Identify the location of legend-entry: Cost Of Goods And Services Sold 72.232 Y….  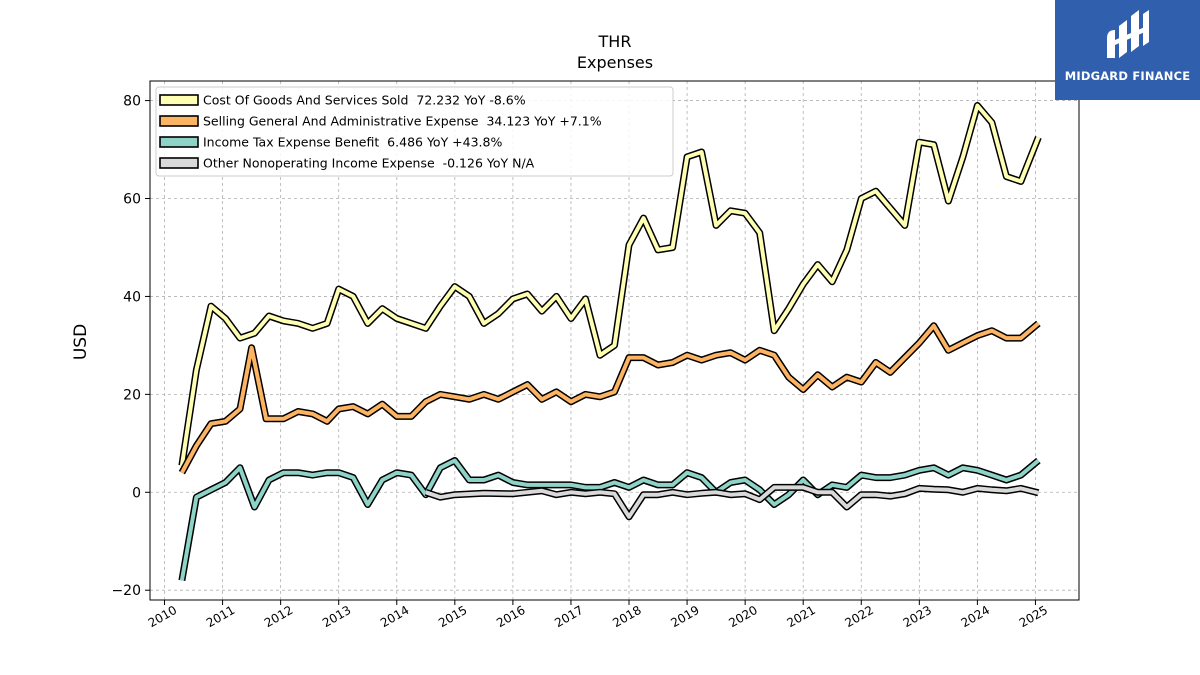
(364, 100).